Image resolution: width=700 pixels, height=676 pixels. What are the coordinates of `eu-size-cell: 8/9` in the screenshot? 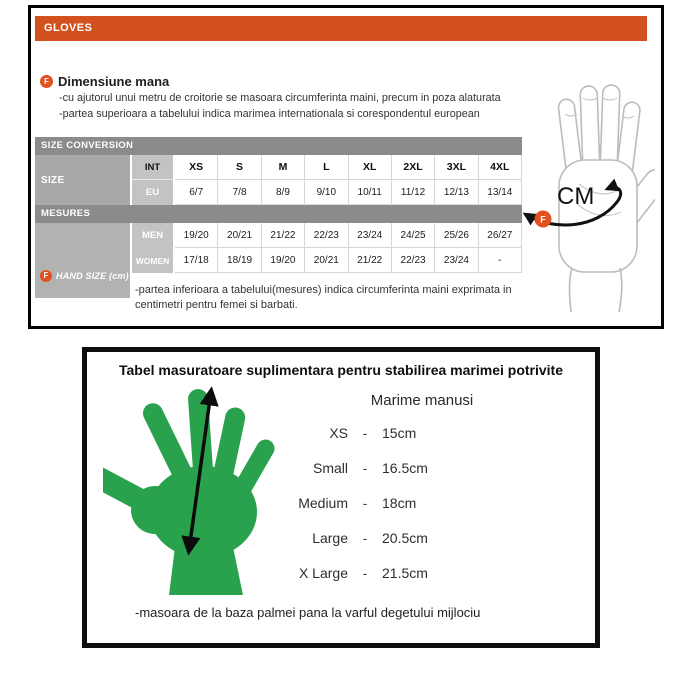 It's located at (283, 192).